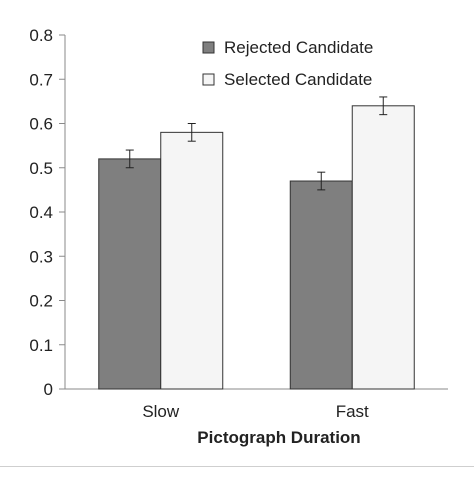  I want to click on y-tick-label: 0.6, so click(41, 124).